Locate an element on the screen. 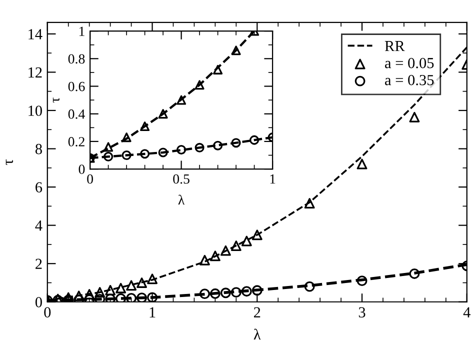 The width and height of the screenshot is (474, 345). y-tick-label: 8 is located at coordinates (38, 149).